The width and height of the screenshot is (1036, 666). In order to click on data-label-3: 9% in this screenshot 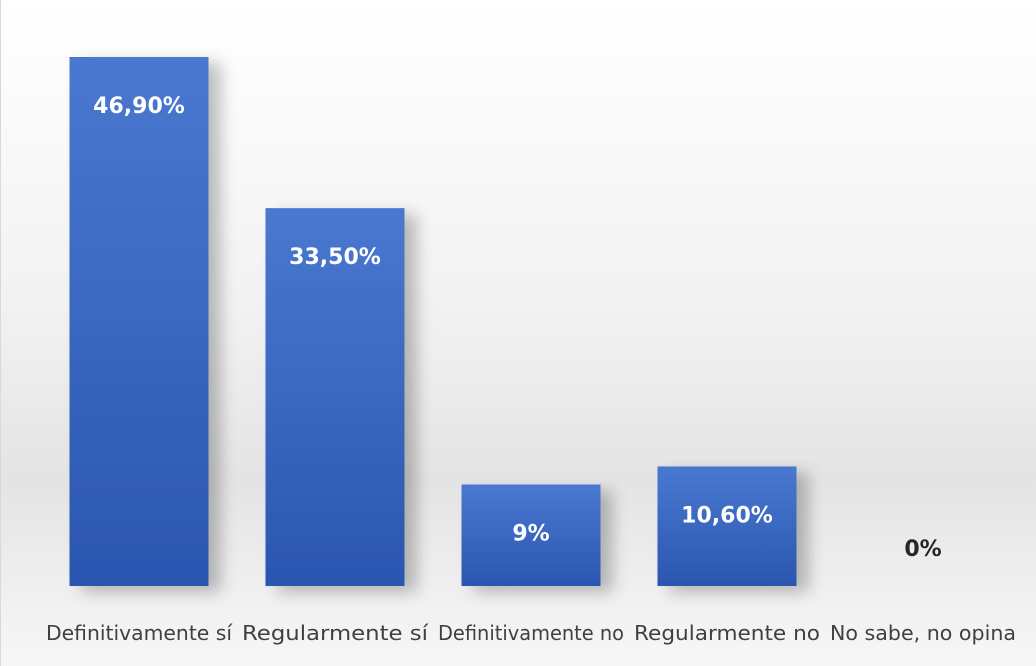, I will do `click(530, 533)`.